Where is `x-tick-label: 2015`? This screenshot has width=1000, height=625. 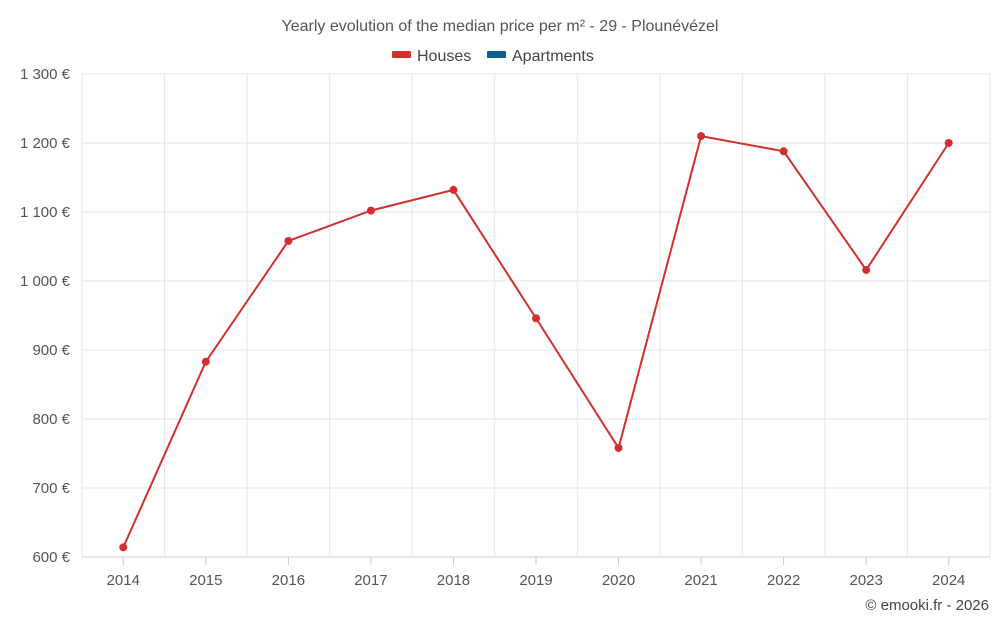 x-tick-label: 2015 is located at coordinates (205, 580).